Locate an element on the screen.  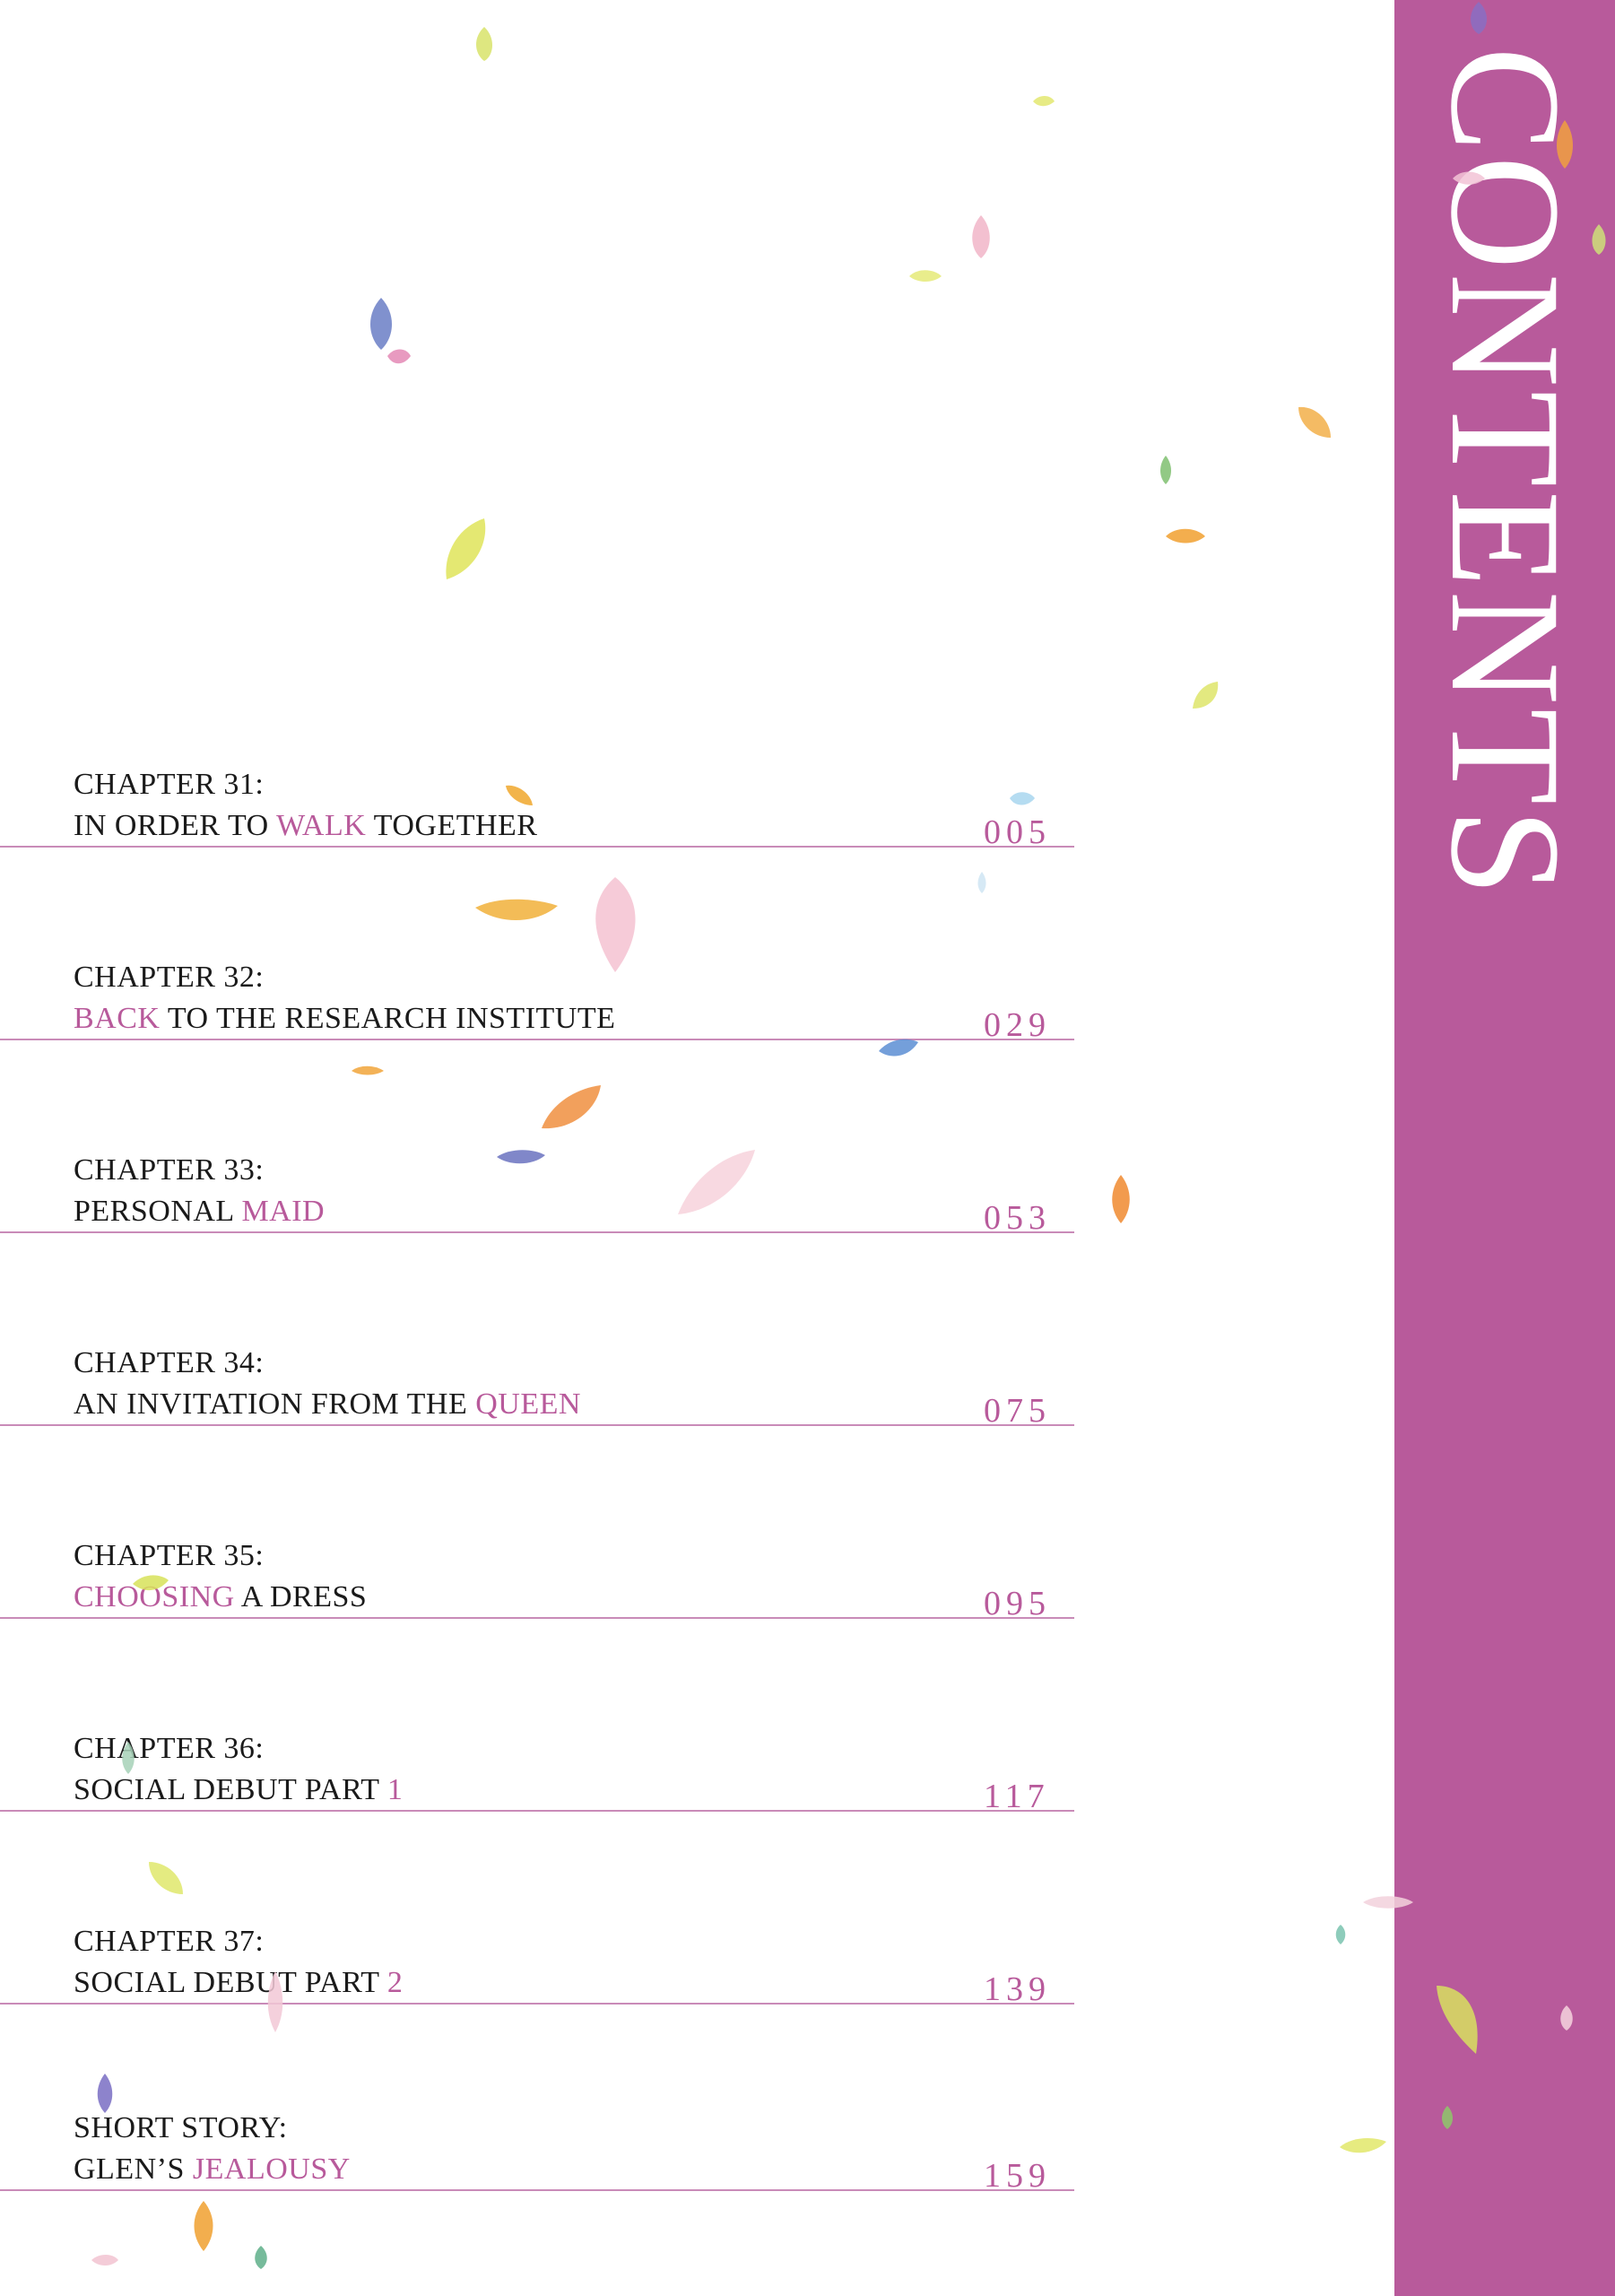
title-segment: IN ORDER TO is located at coordinates (175, 825).